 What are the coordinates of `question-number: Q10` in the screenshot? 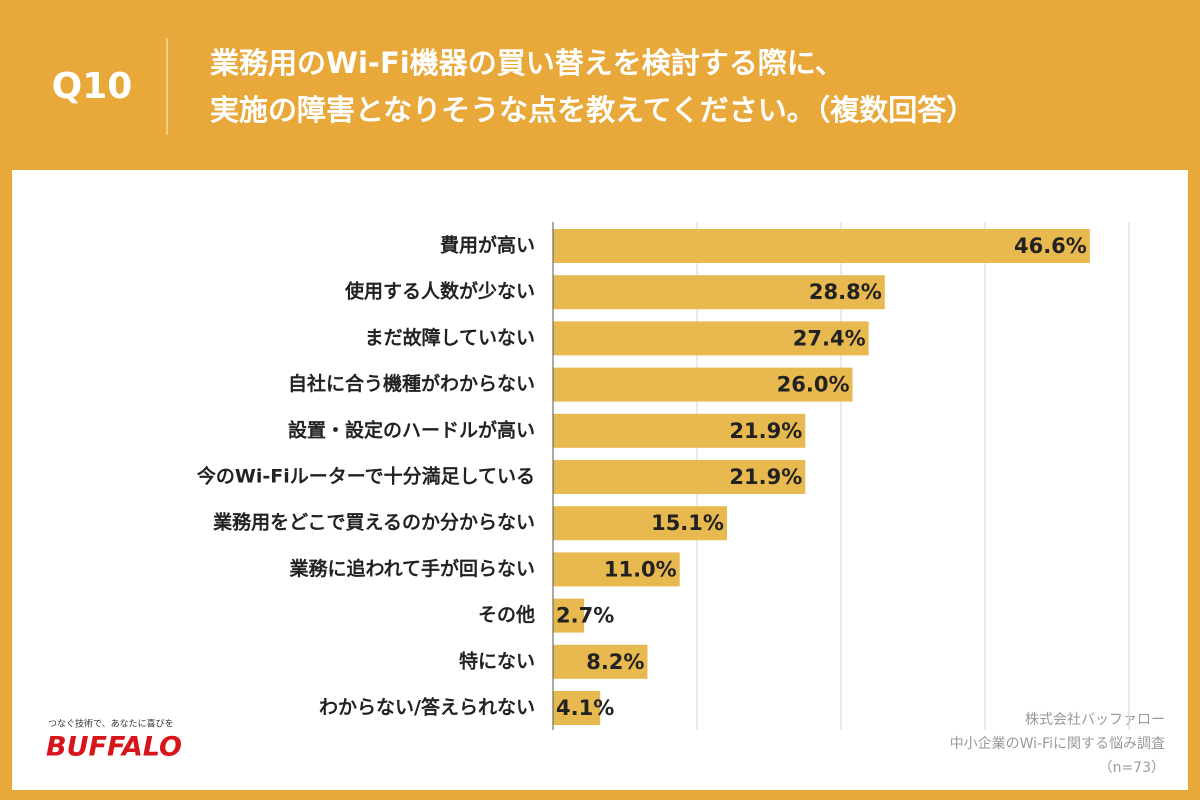 It's located at (92, 86).